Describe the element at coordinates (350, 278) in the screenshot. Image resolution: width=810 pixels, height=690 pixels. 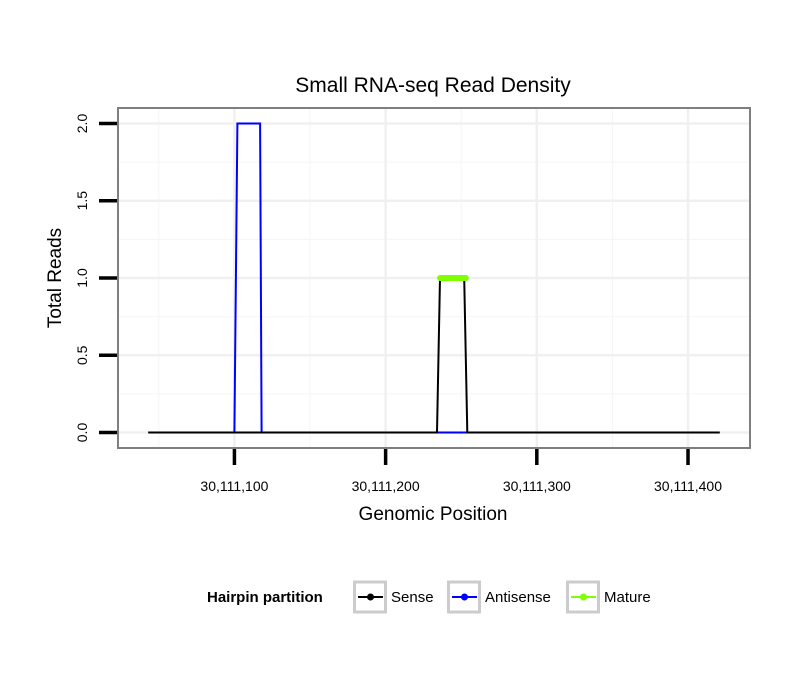
I see `series-line-antisense` at that location.